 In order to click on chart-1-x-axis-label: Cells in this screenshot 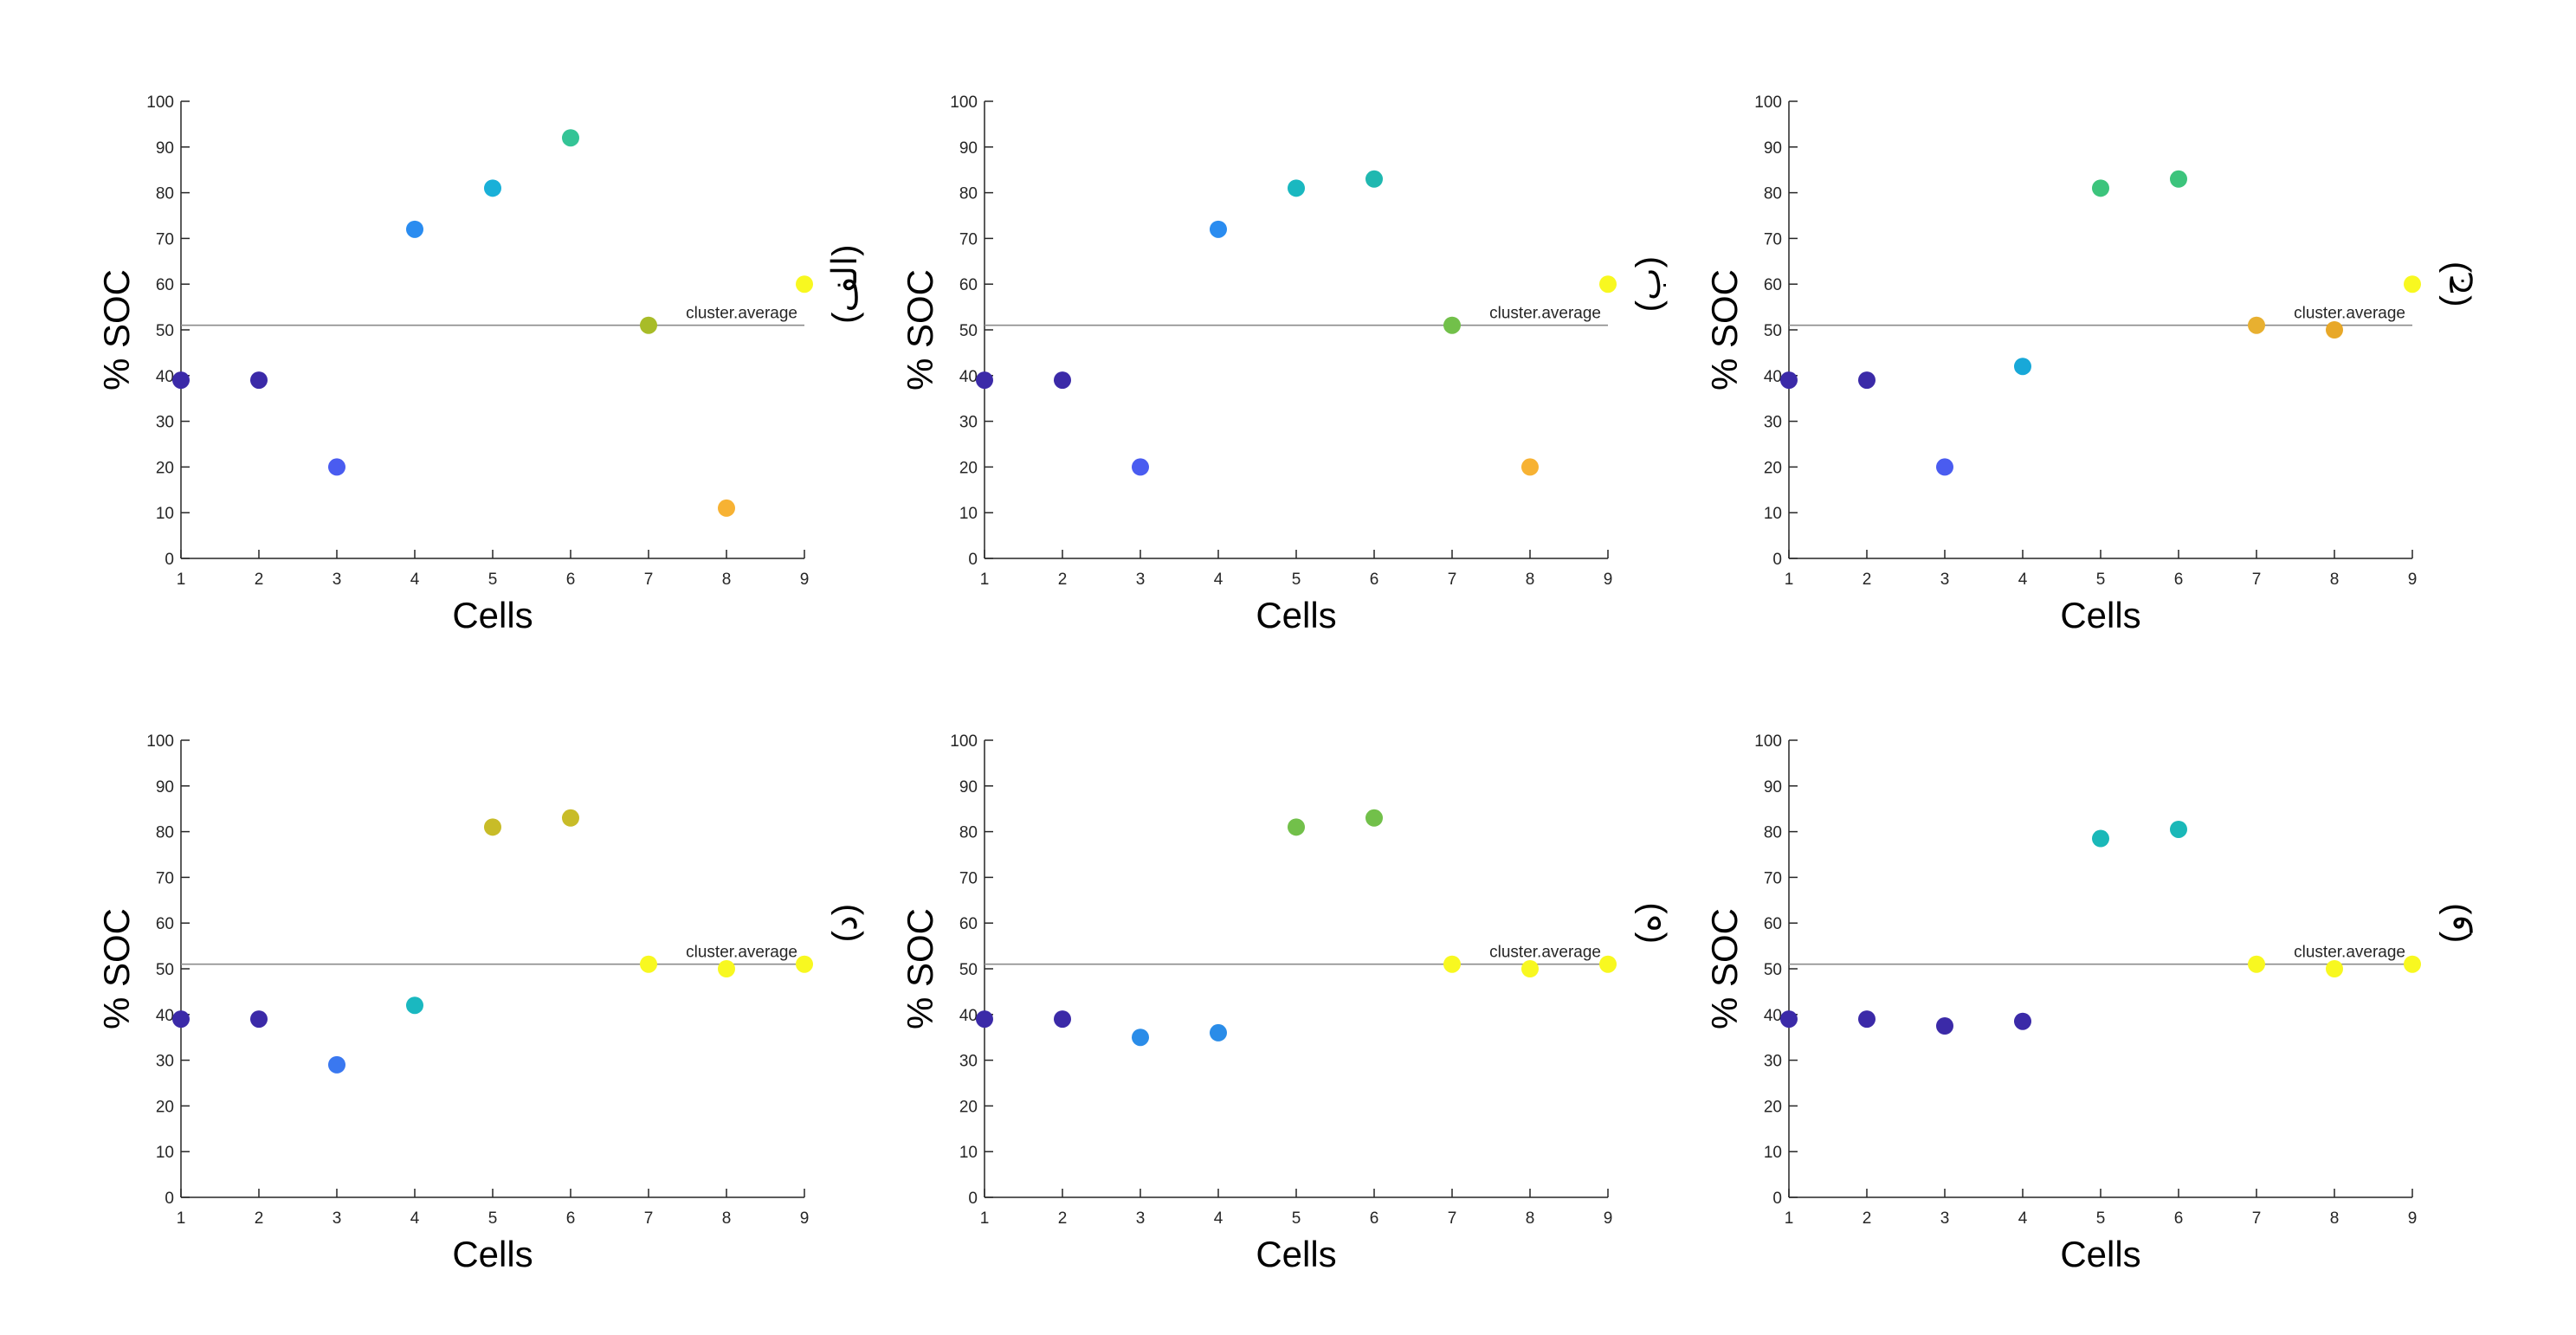, I will do `click(492, 615)`.